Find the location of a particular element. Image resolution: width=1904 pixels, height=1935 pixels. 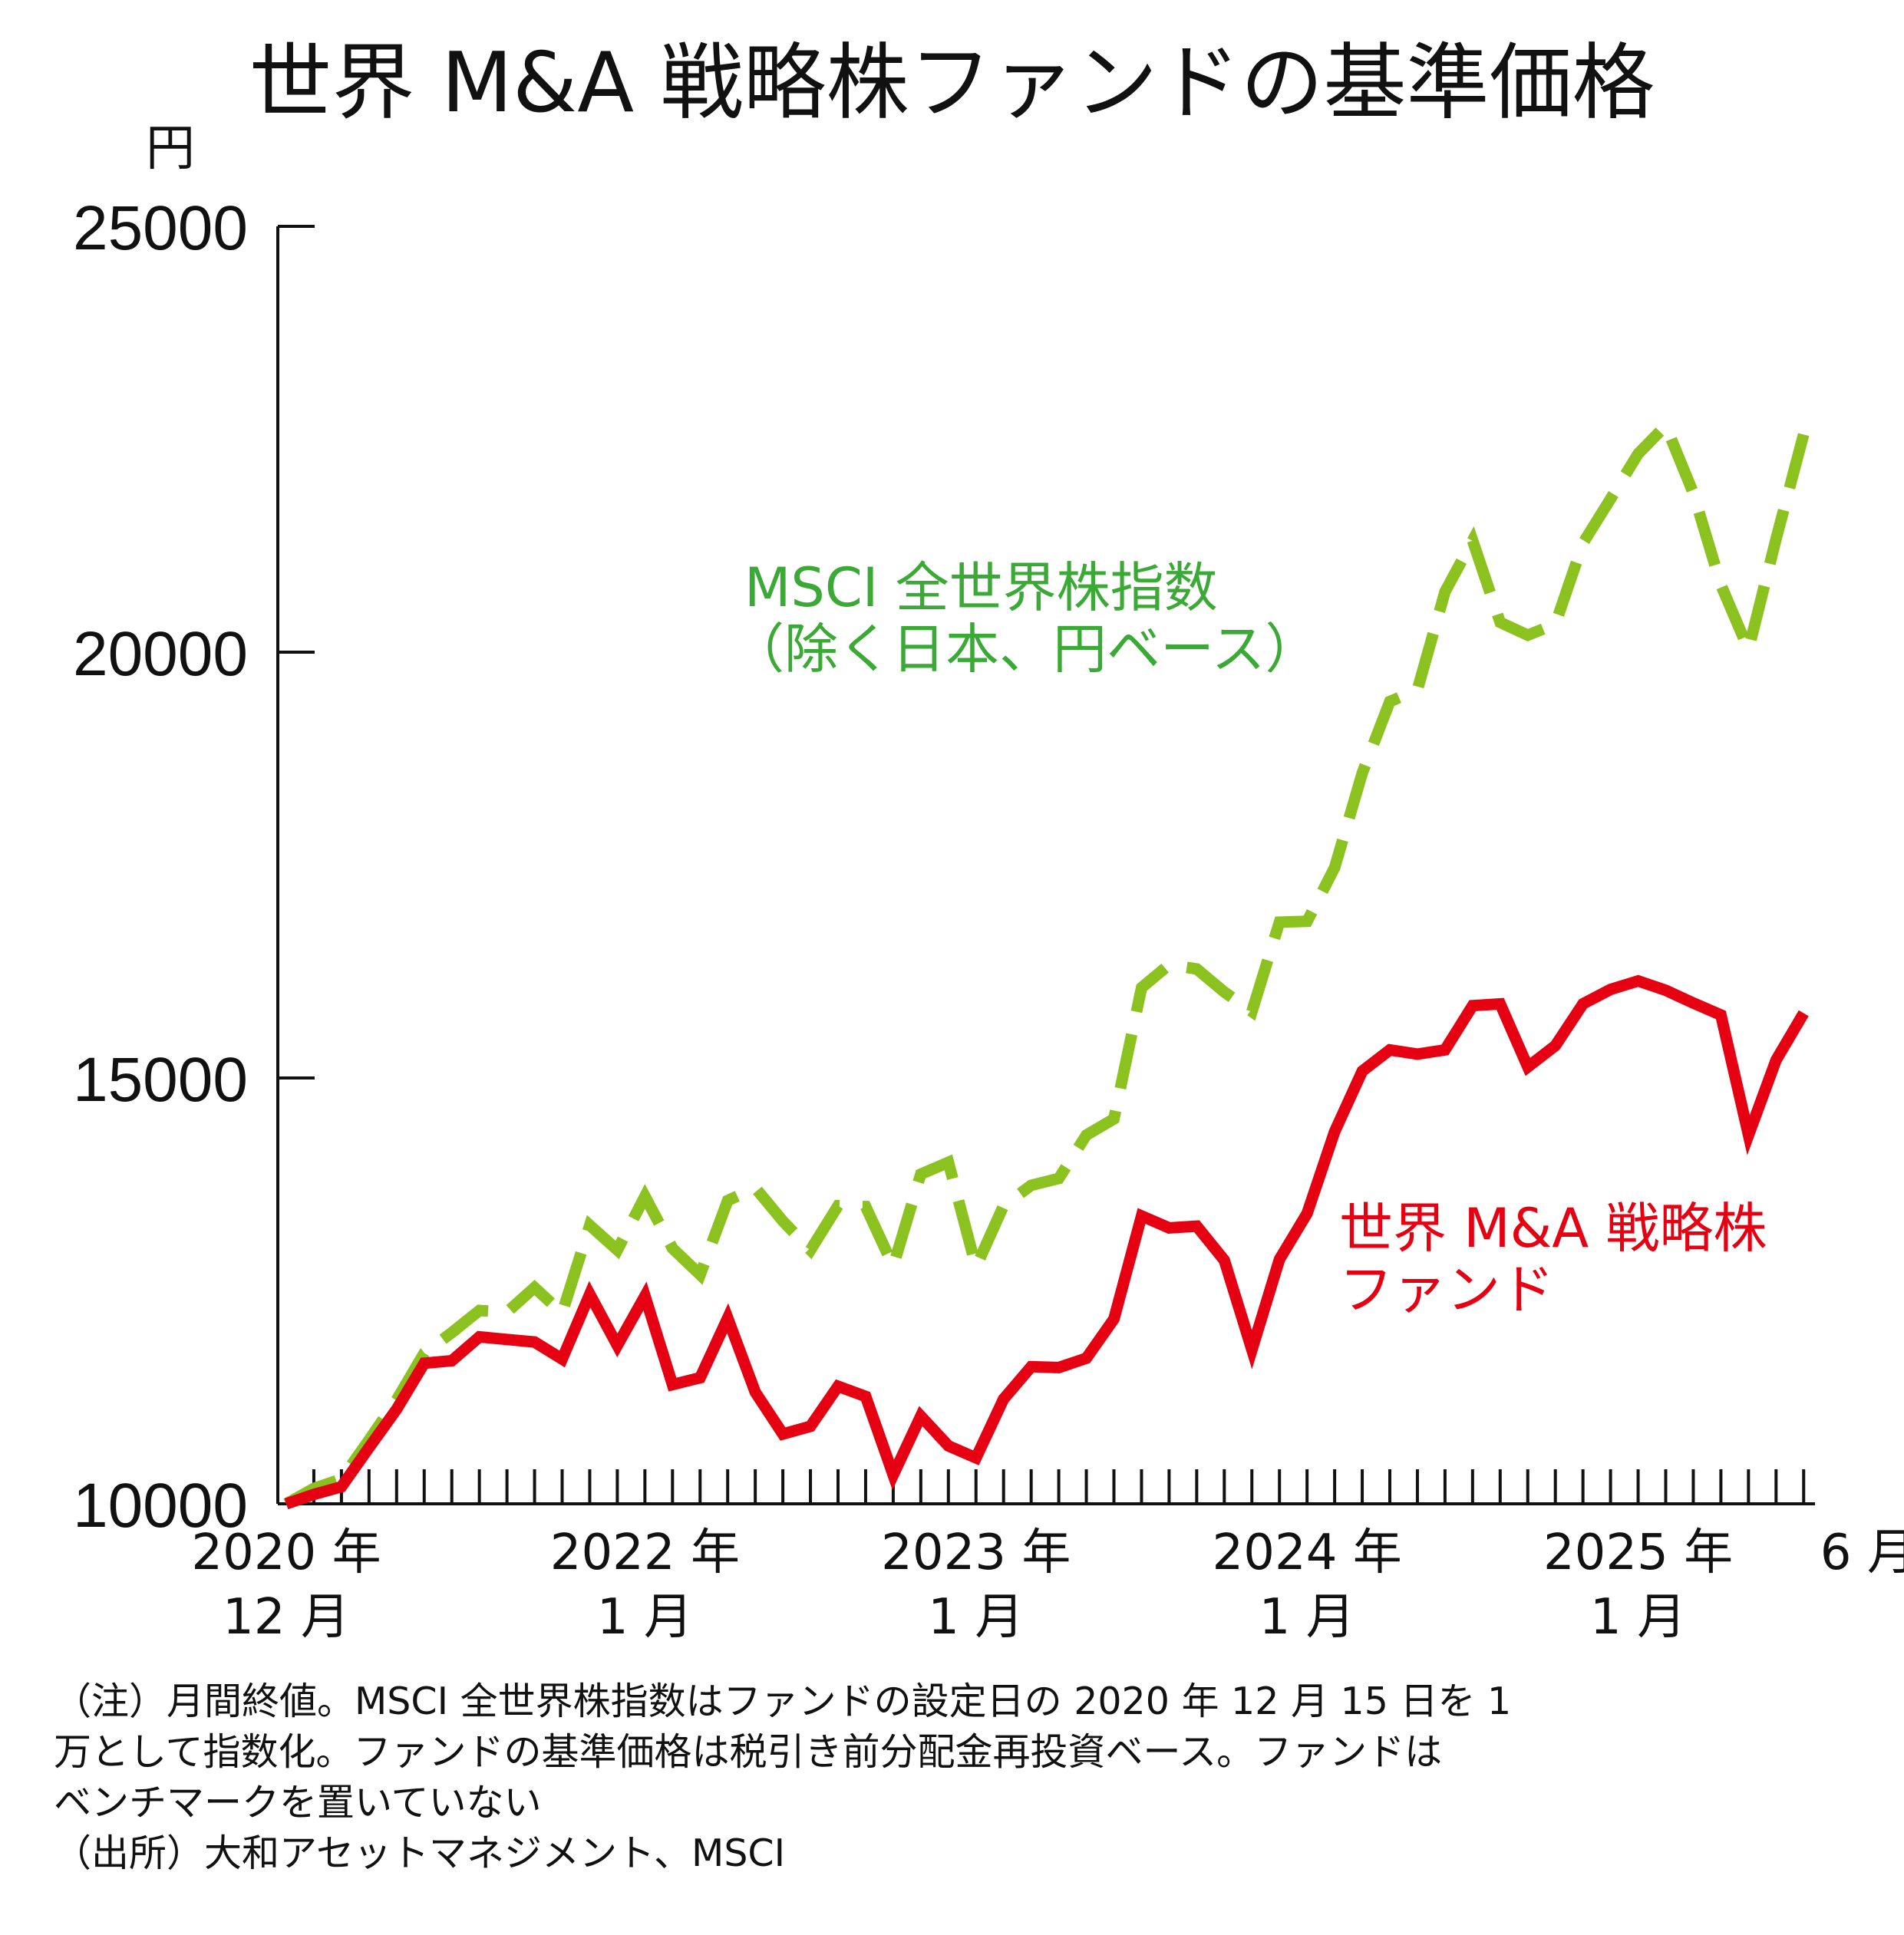

x-tick-label: 2022 年 is located at coordinates (645, 1553).